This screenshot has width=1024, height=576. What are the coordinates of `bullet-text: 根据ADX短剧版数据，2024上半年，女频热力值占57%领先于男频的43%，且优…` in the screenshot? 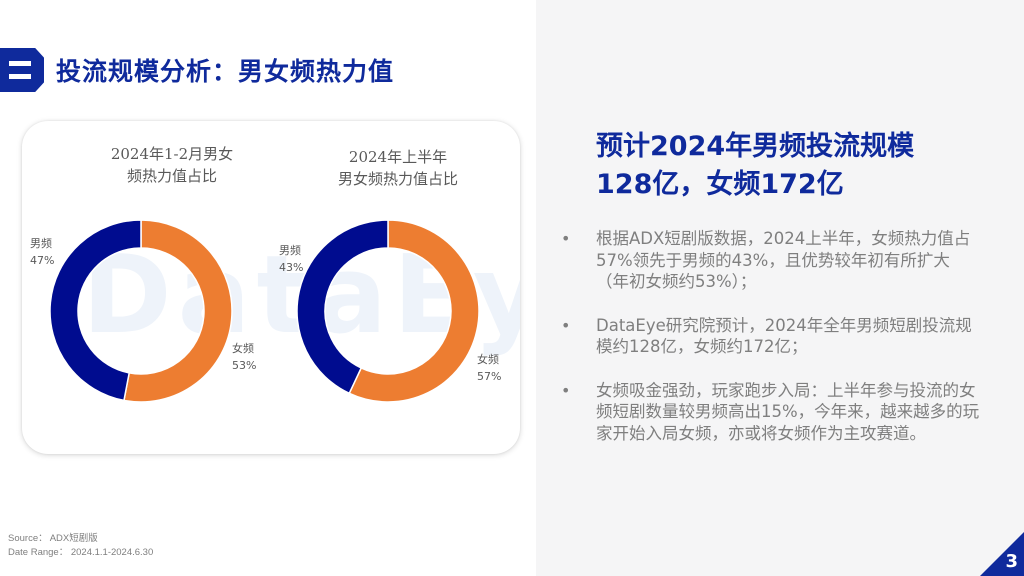 It's located at (783, 260).